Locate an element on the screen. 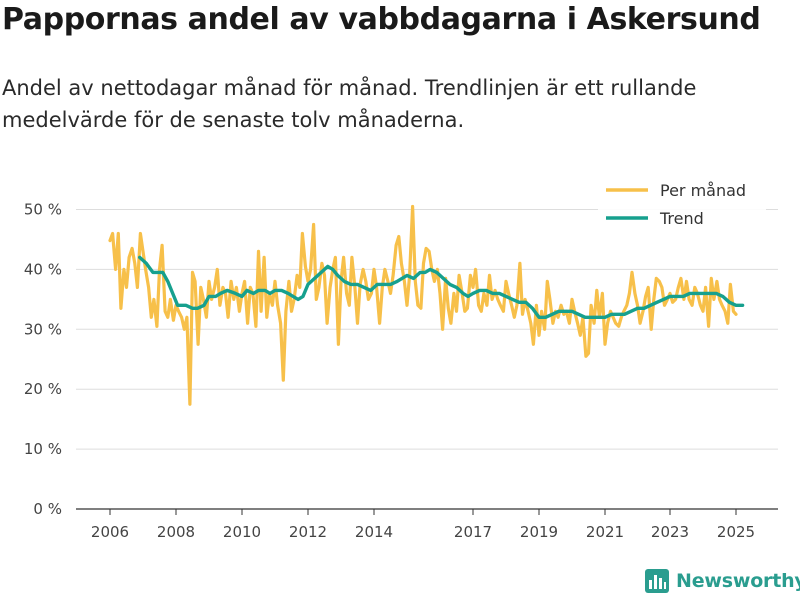  x-tick-label: 2025 is located at coordinates (736, 532).